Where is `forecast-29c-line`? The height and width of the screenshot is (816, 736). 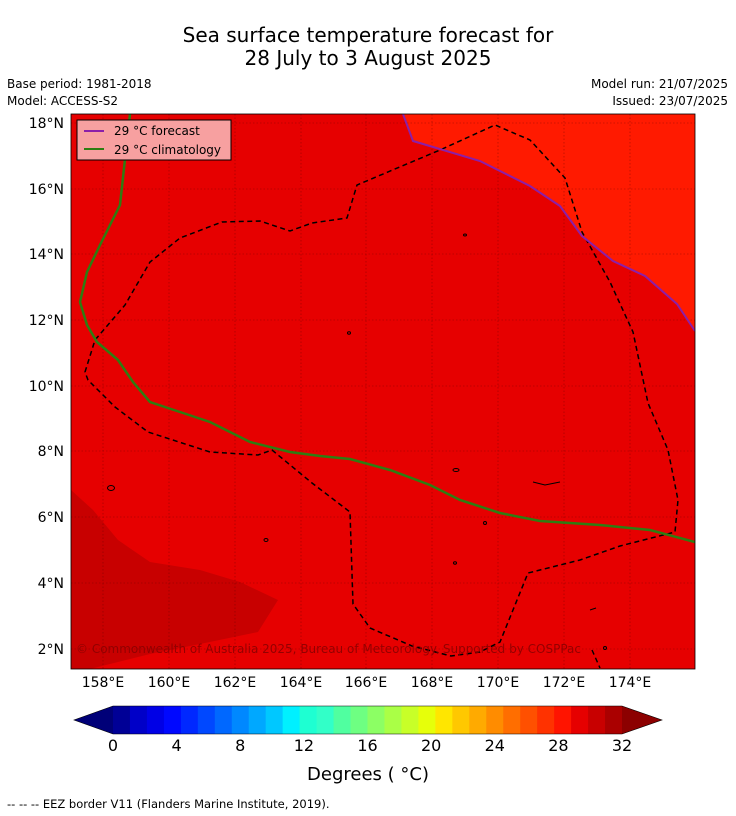
forecast-29c-line is located at coordinates (548, 223).